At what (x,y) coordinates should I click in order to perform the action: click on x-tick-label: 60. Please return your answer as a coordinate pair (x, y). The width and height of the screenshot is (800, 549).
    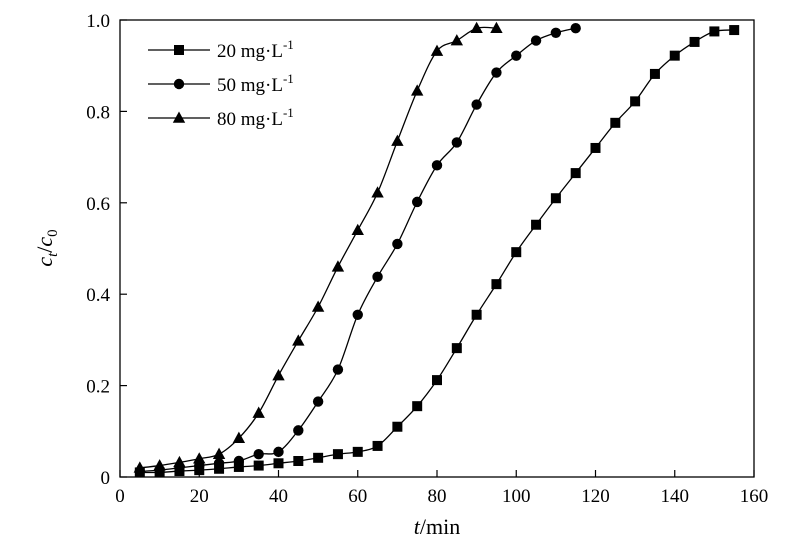
    Looking at the image, I should click on (357, 496).